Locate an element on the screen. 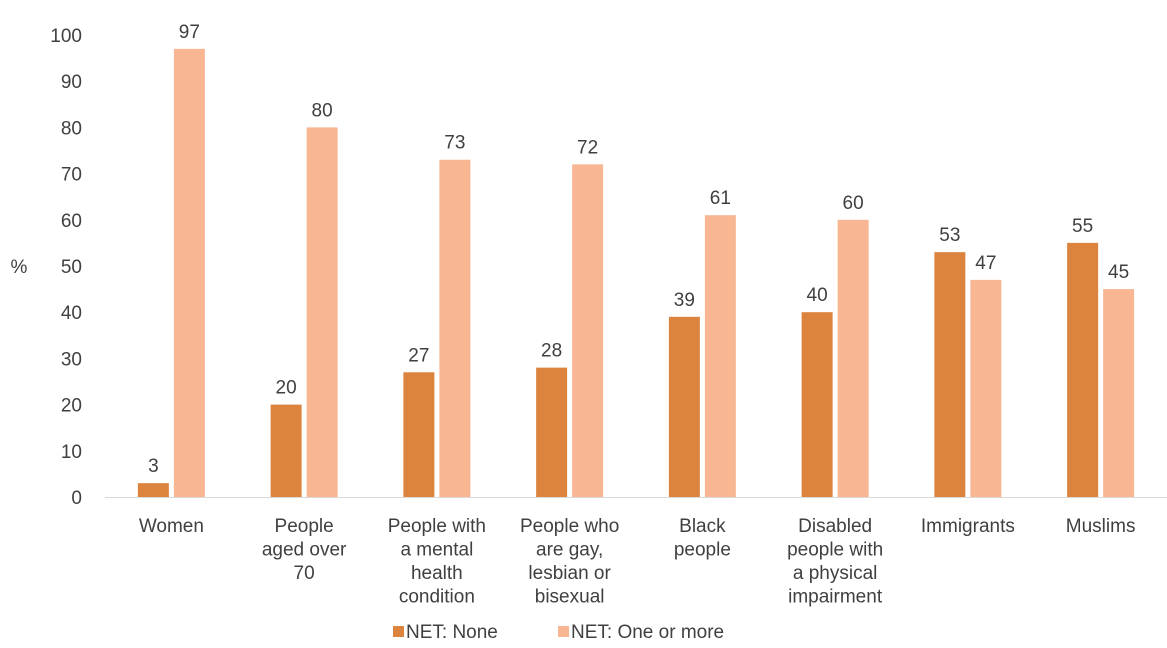 The image size is (1167, 648). legend-label: NET: None is located at coordinates (452, 632).